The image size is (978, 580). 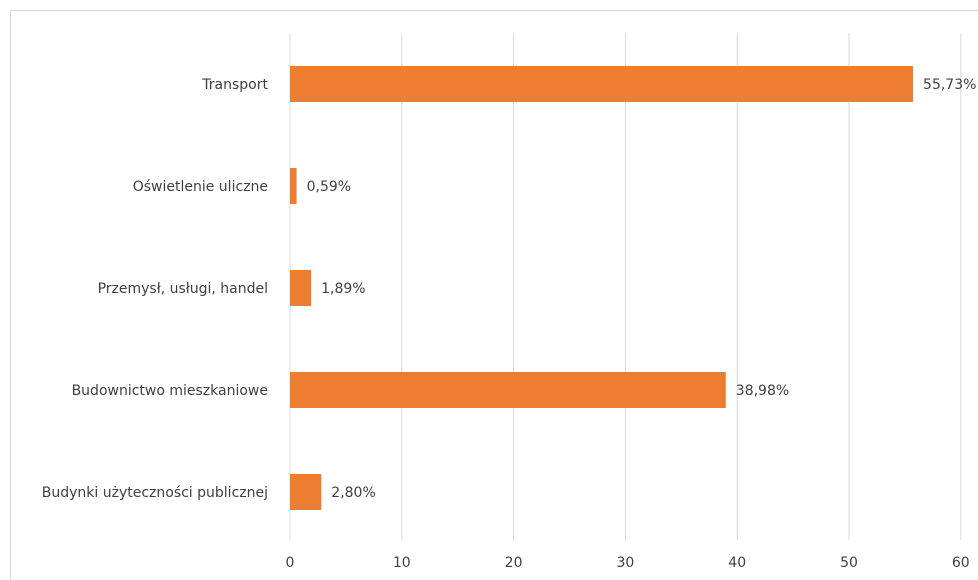 What do you see at coordinates (183, 289) in the screenshot?
I see `category-label-2: Przemysł, usługi, handel` at bounding box center [183, 289].